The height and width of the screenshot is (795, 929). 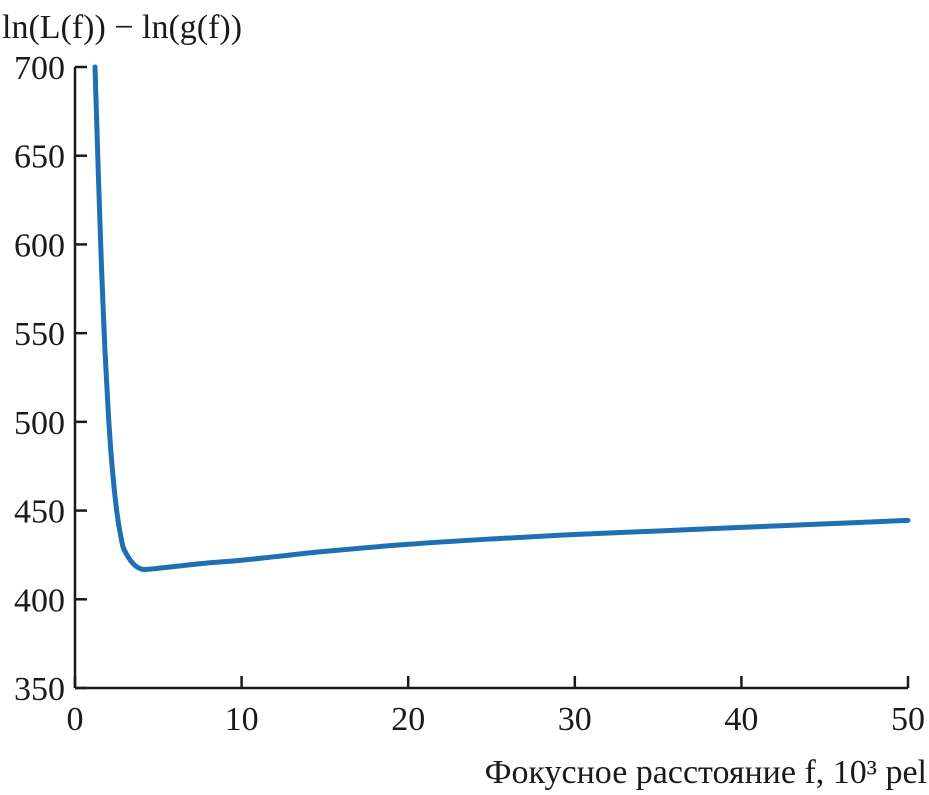 I want to click on y-tick-label: 400, so click(x=39, y=600).